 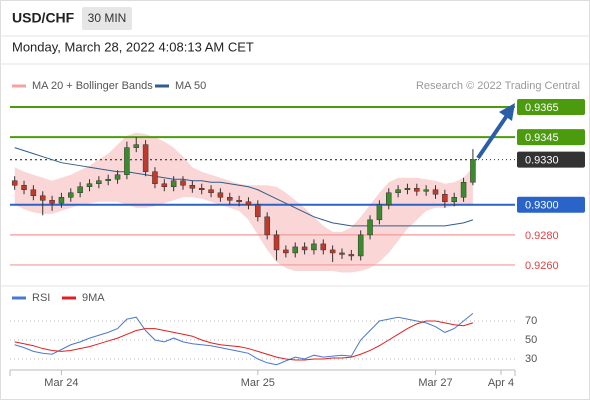 What do you see at coordinates (507, 112) in the screenshot?
I see `forecast-arrowhead` at bounding box center [507, 112].